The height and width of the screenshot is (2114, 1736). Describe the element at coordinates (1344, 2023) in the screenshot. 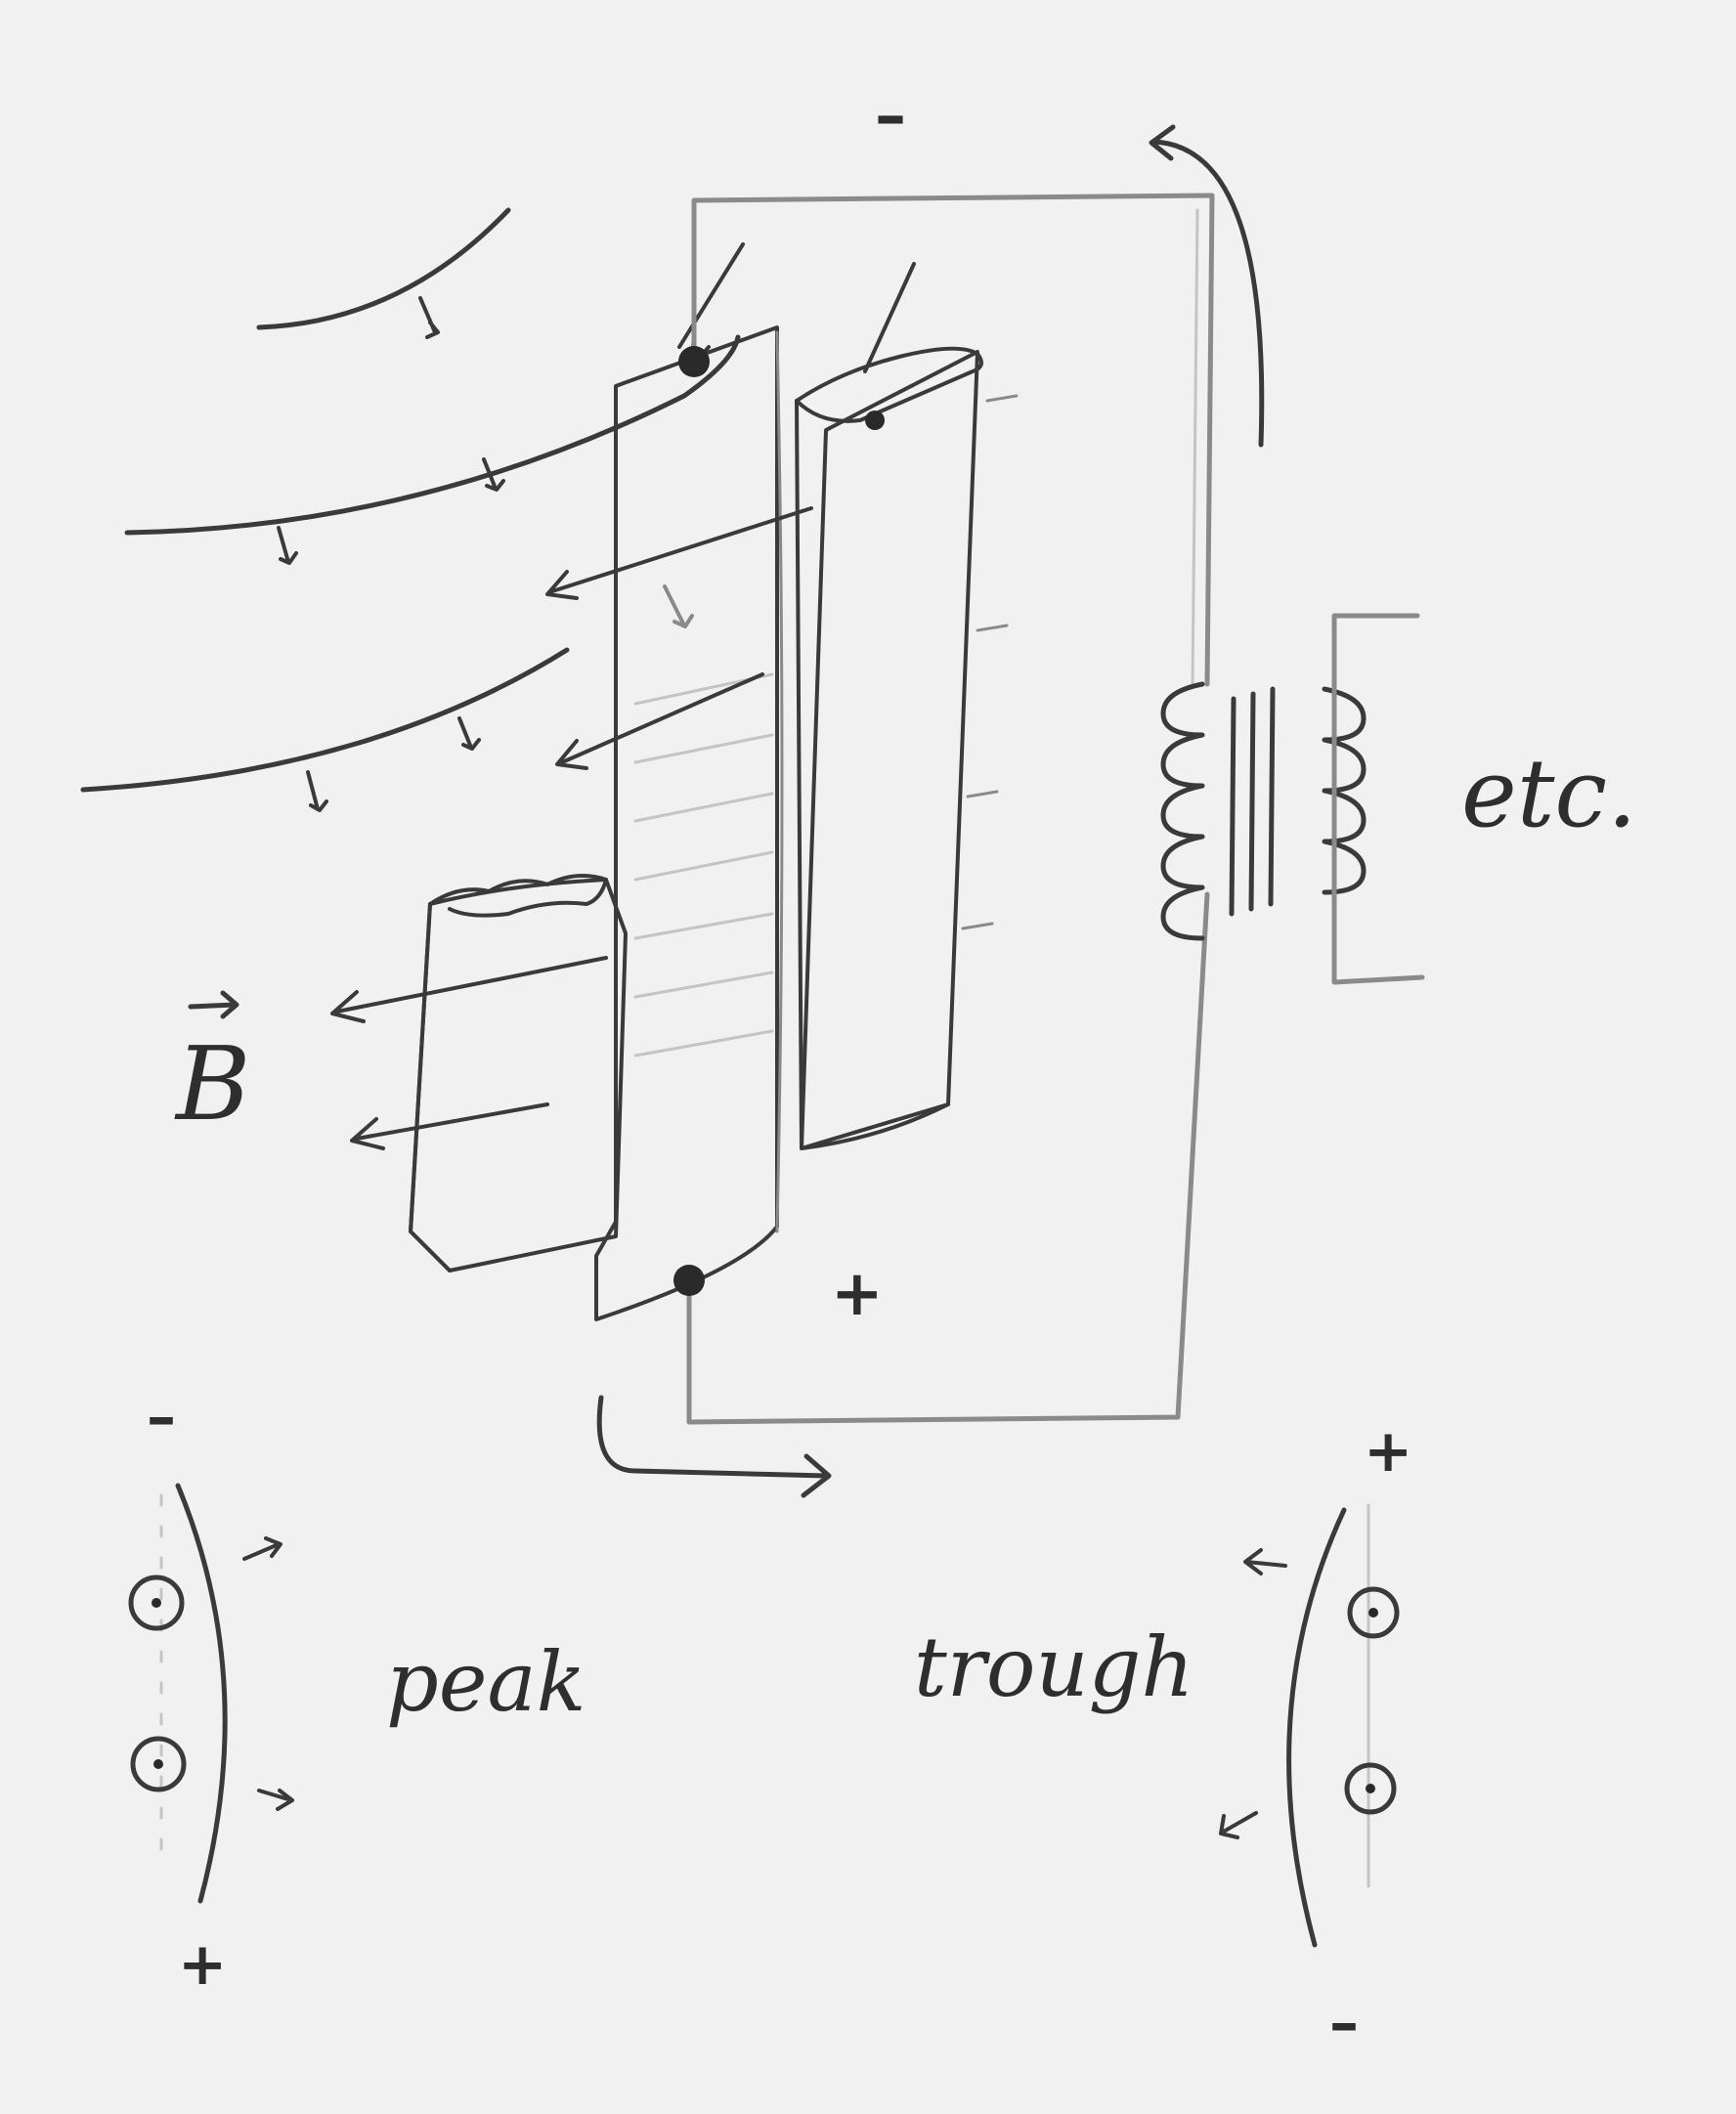

I see `trough-bottom-sign: –` at that location.